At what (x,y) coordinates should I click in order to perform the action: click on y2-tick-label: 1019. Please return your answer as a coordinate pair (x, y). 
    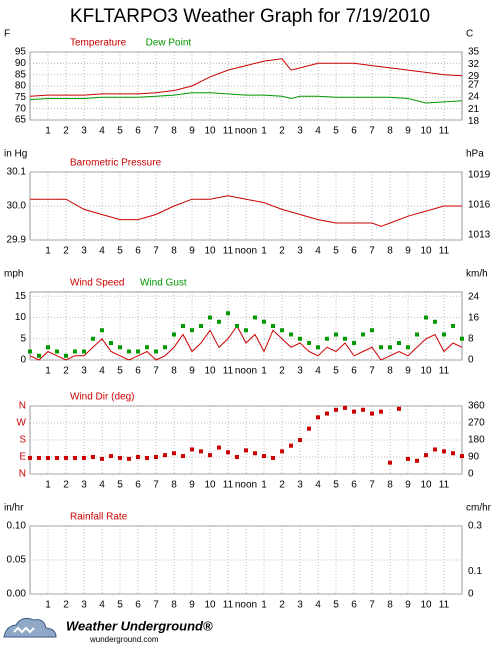
    Looking at the image, I should click on (479, 175).